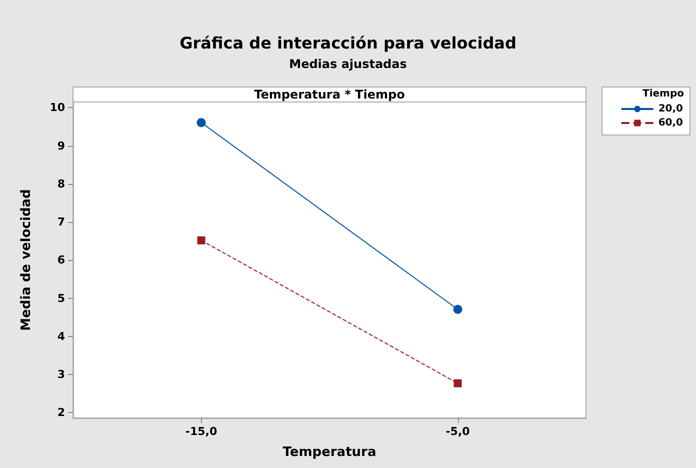 This screenshot has height=468, width=696. I want to click on y-axis-title: Media de velocidad, so click(26, 260).